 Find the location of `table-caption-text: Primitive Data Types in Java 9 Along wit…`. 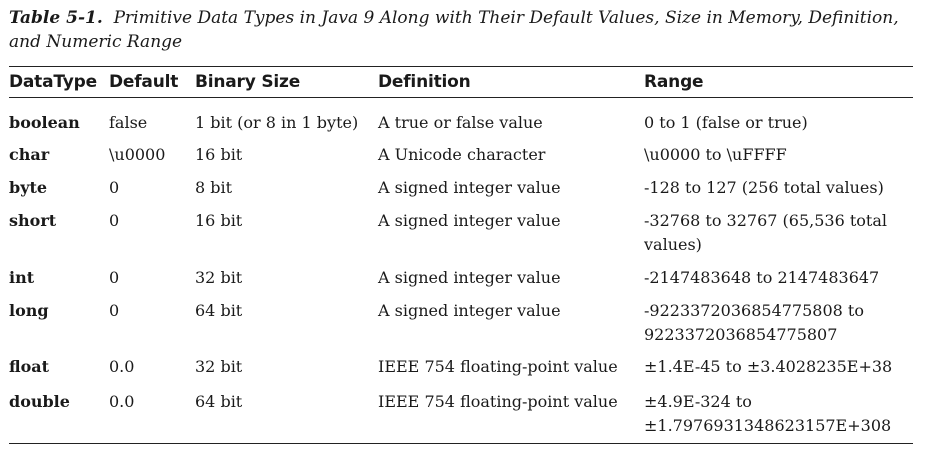

table-caption-text: Primitive Data Types in Java 9 Along wit… is located at coordinates (454, 30).